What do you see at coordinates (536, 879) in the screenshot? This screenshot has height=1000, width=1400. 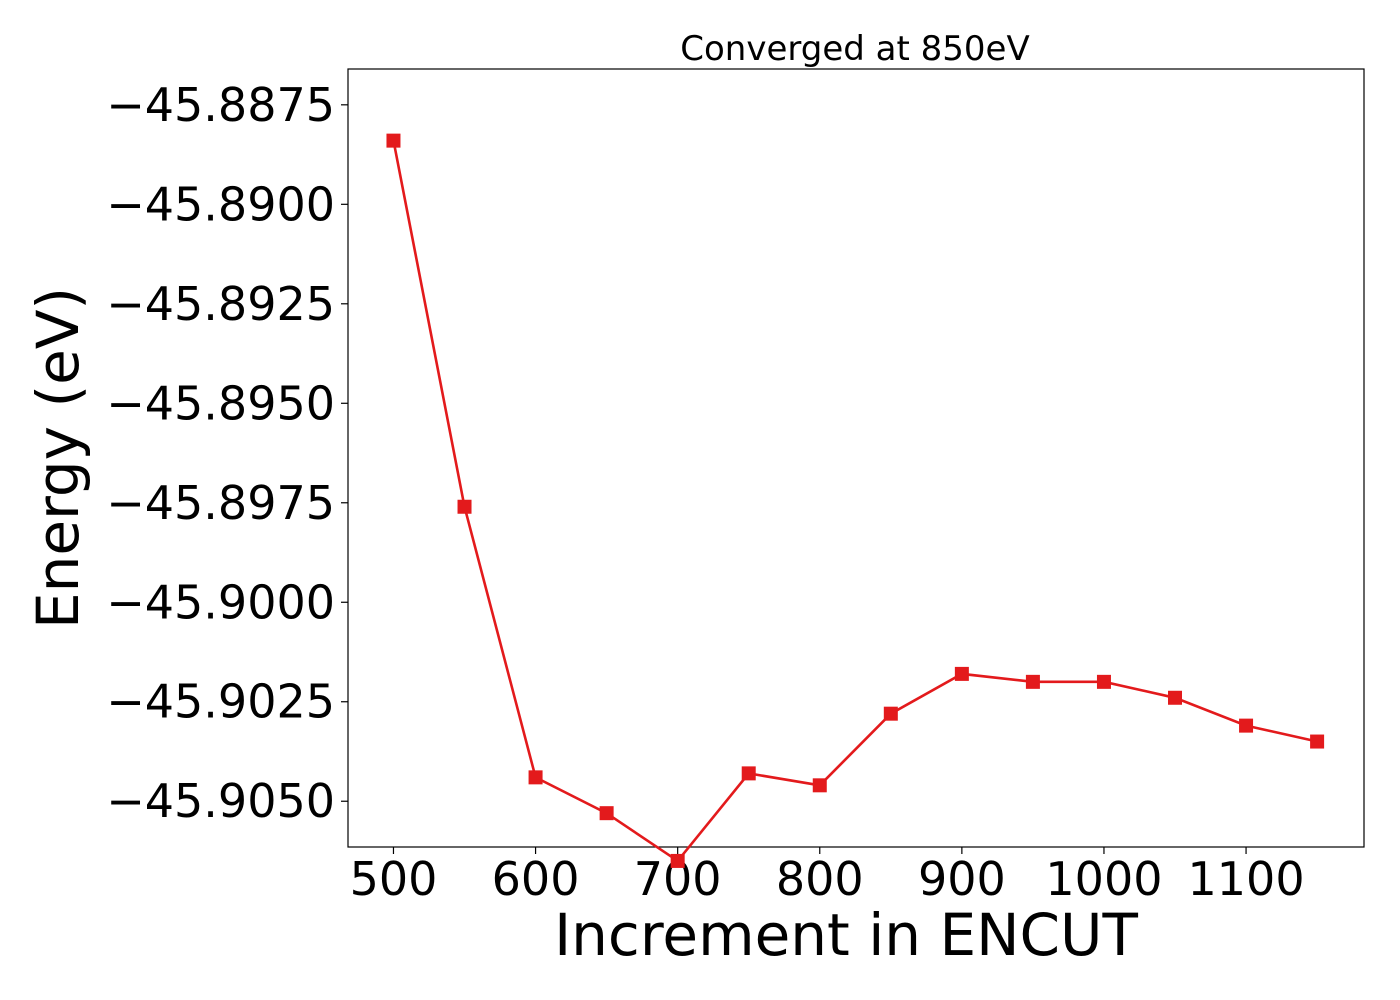 I see `x-tick-label: 600` at bounding box center [536, 879].